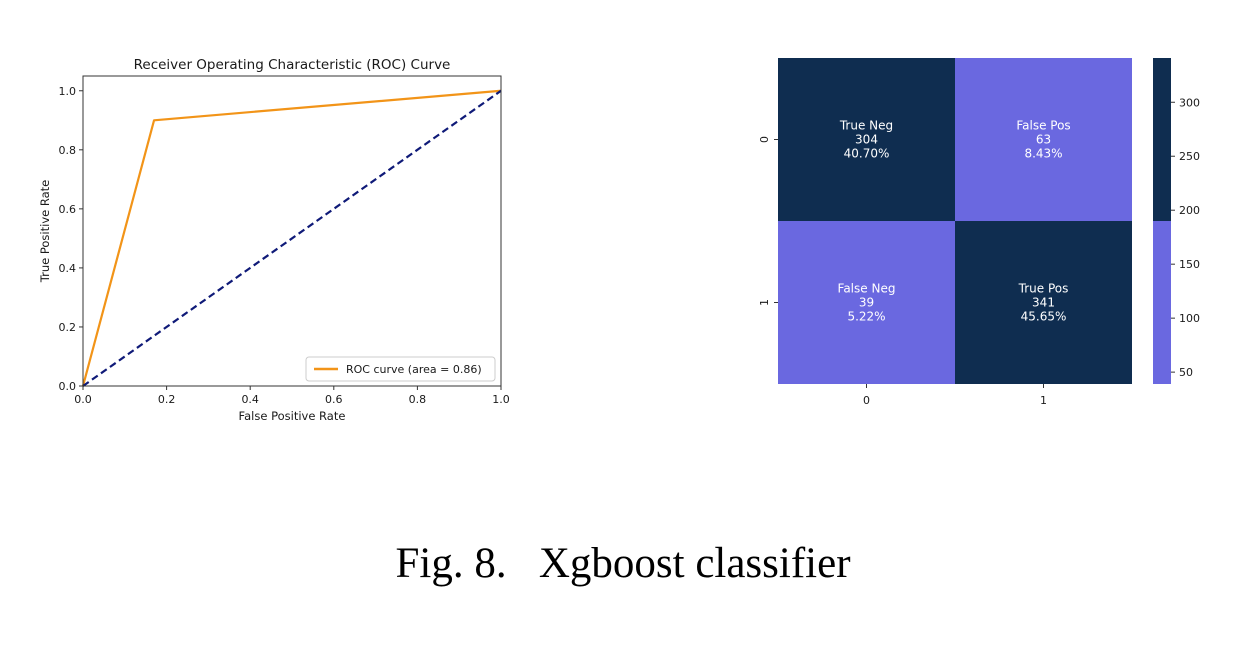 This screenshot has width=1251, height=645. What do you see at coordinates (68, 91) in the screenshot?
I see `roc-ytick-label: 1.0` at bounding box center [68, 91].